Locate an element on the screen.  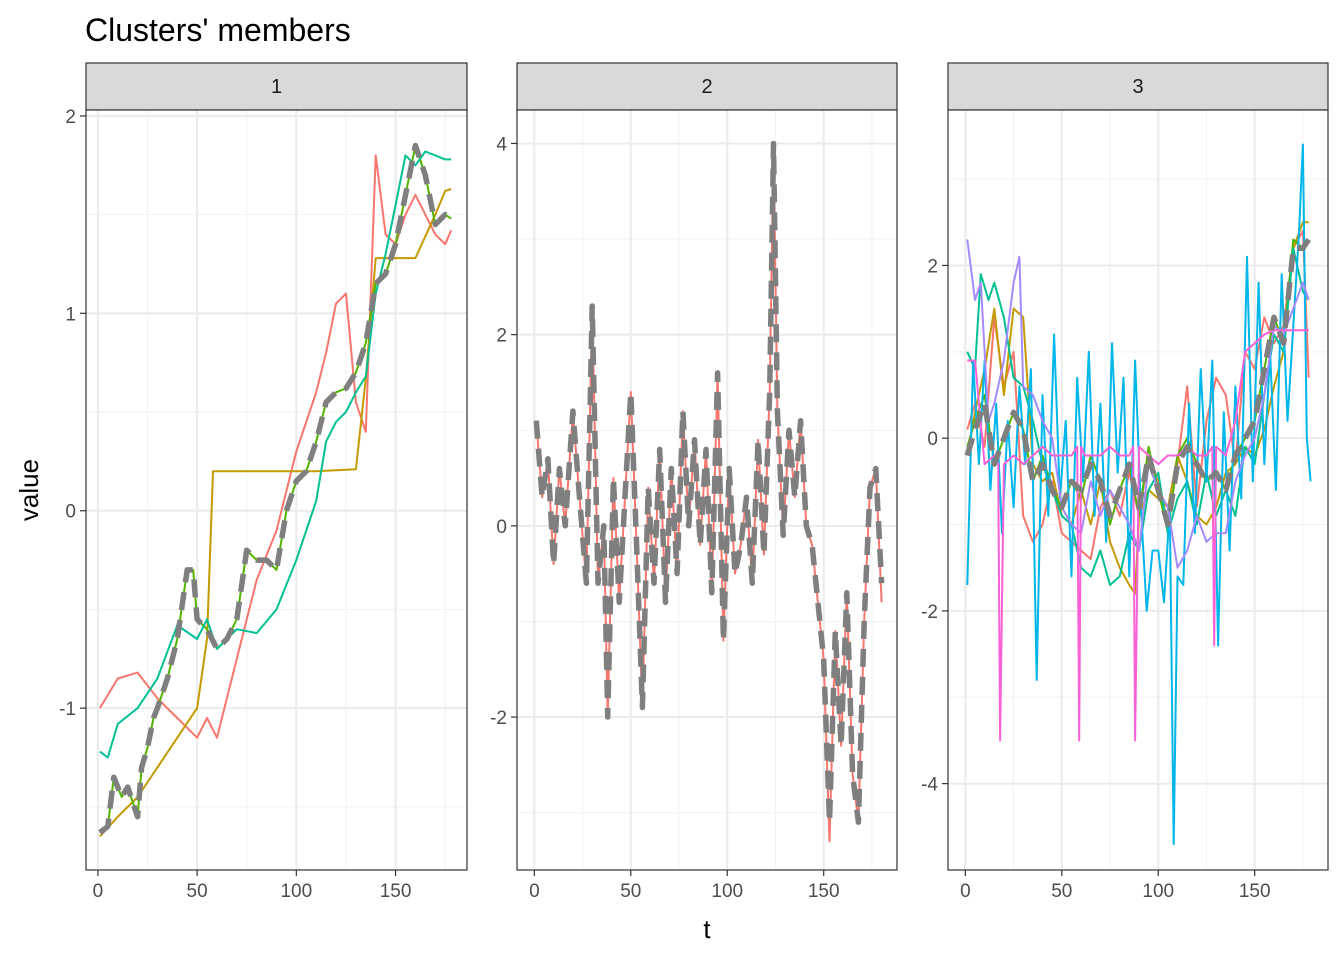
y-tick-label: 4 is located at coordinates (501, 144).